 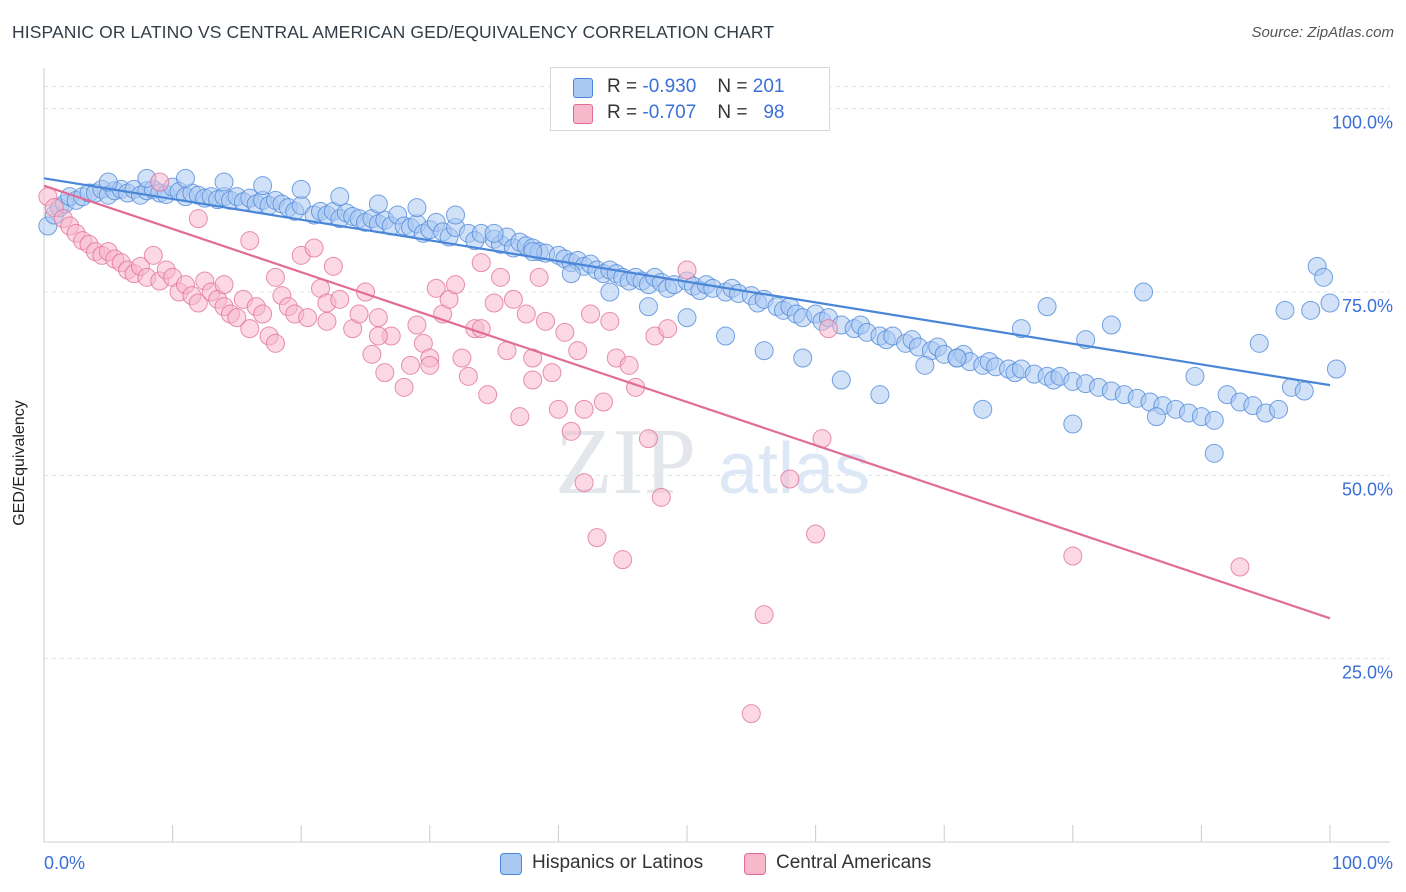 What do you see at coordinates (1367, 673) in the screenshot?
I see `y-tick-label: 25.0%` at bounding box center [1367, 673].